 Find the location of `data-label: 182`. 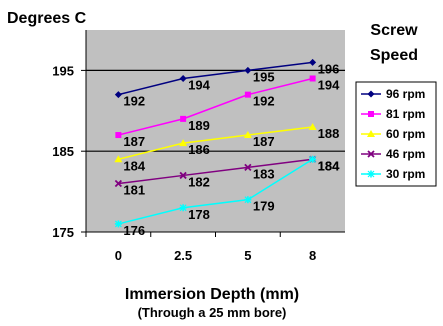

data-label: 182 is located at coordinates (199, 181).